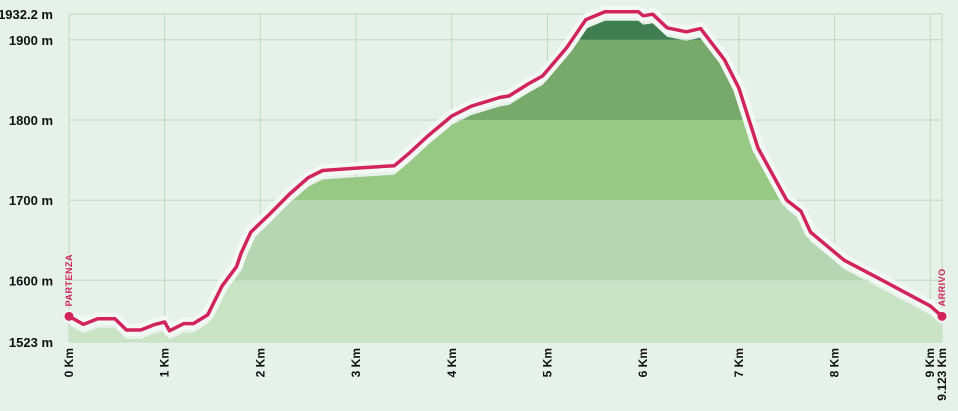  Describe the element at coordinates (31, 40) in the screenshot. I see `y-tick-label-4: 1900 m` at that location.